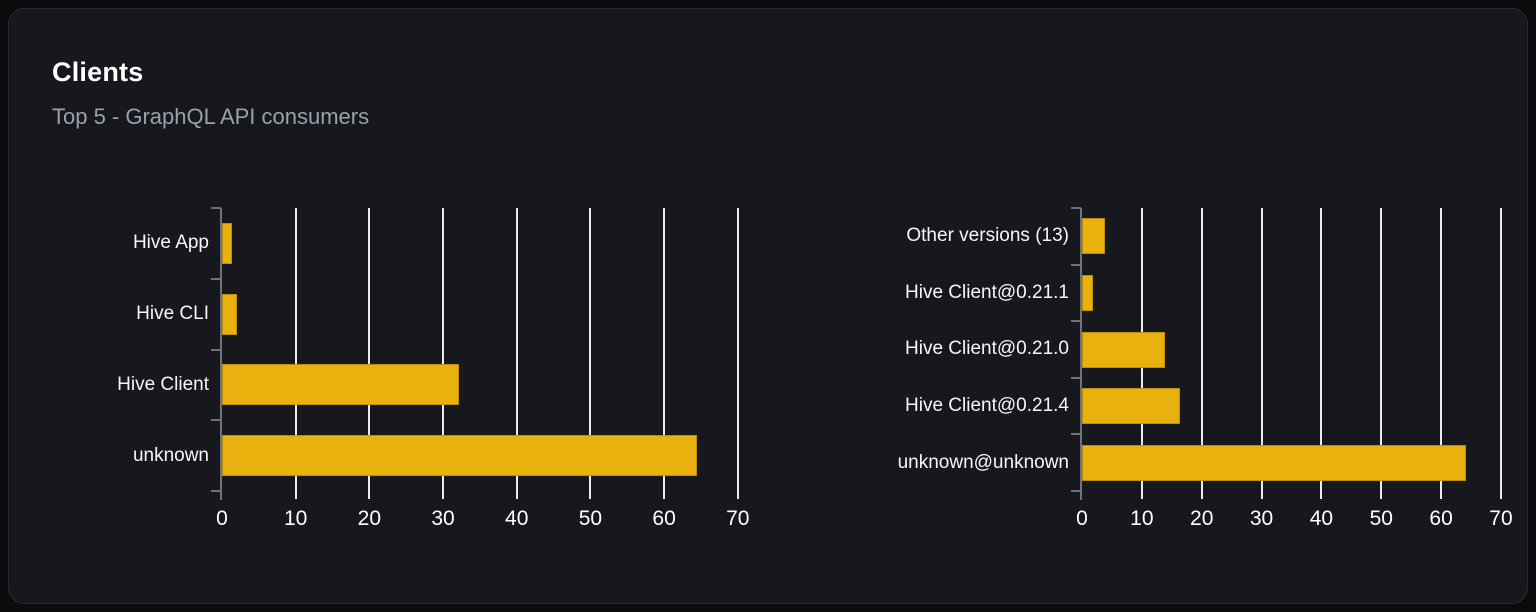  I want to click on category-label: unknown, so click(170, 455).